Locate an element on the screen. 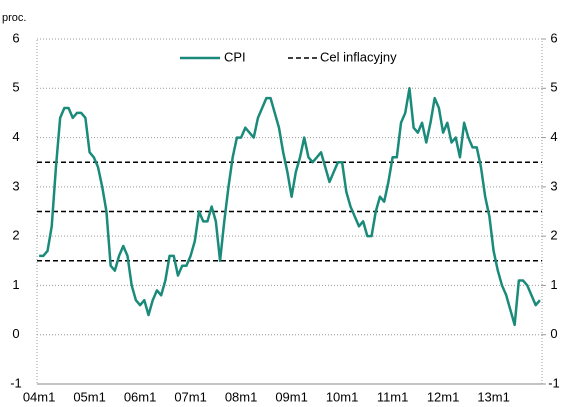 This screenshot has width=568, height=407. y2-tick-label: 0 is located at coordinates (553, 333).